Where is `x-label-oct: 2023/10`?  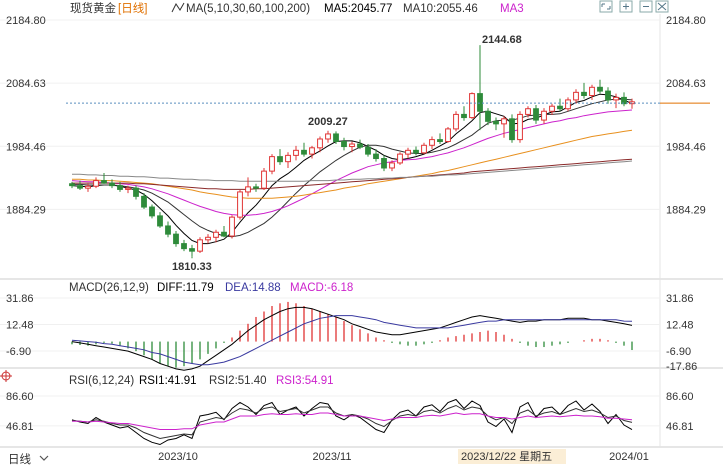 x-label-oct: 2023/10 is located at coordinates (178, 457).